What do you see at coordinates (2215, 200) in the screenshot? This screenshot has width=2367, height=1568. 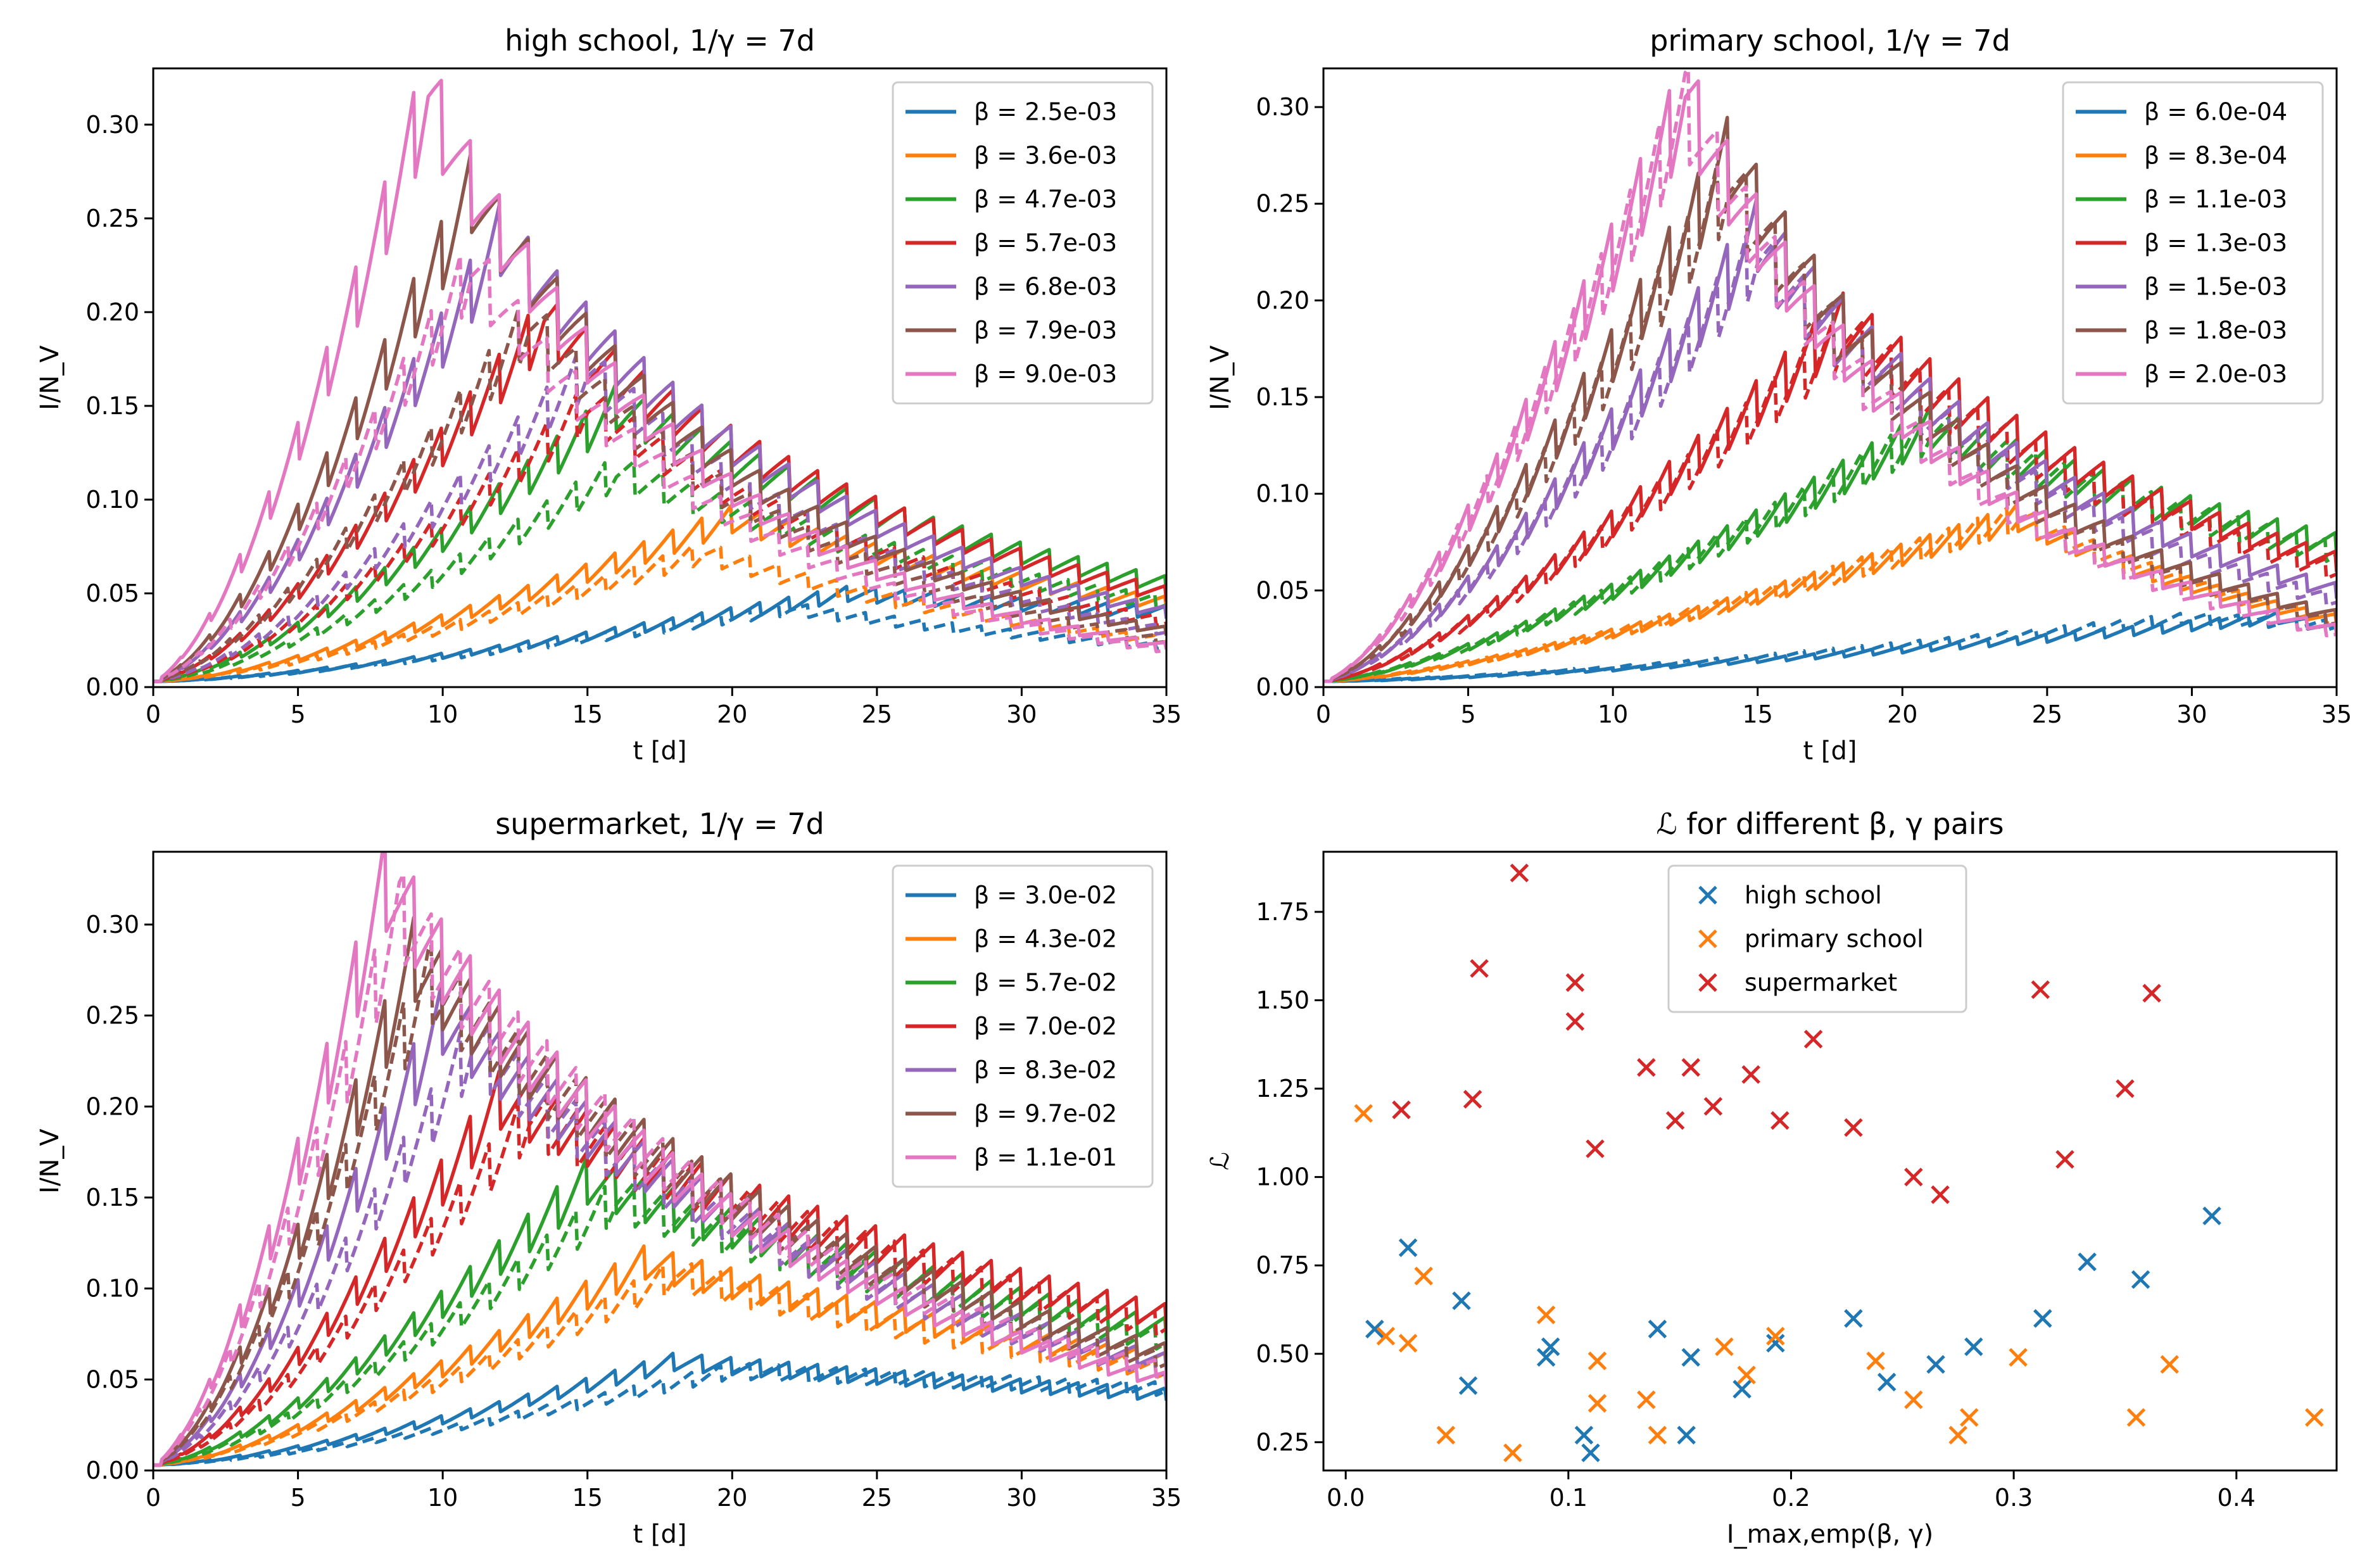 I see `legend-label: β = 1.1e-03` at bounding box center [2215, 200].